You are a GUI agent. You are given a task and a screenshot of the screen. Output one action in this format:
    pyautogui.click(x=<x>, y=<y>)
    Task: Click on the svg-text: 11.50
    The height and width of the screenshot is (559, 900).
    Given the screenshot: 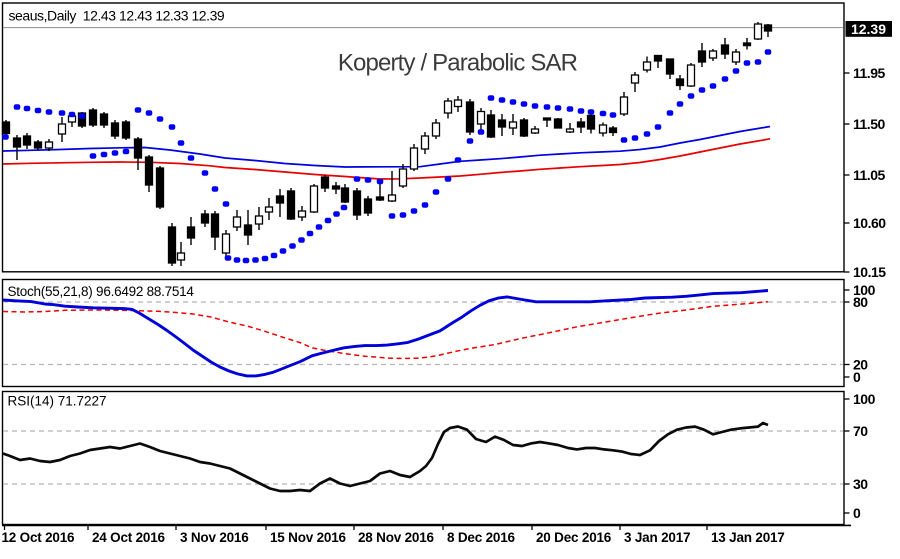 What is the action you would take?
    pyautogui.click(x=869, y=124)
    